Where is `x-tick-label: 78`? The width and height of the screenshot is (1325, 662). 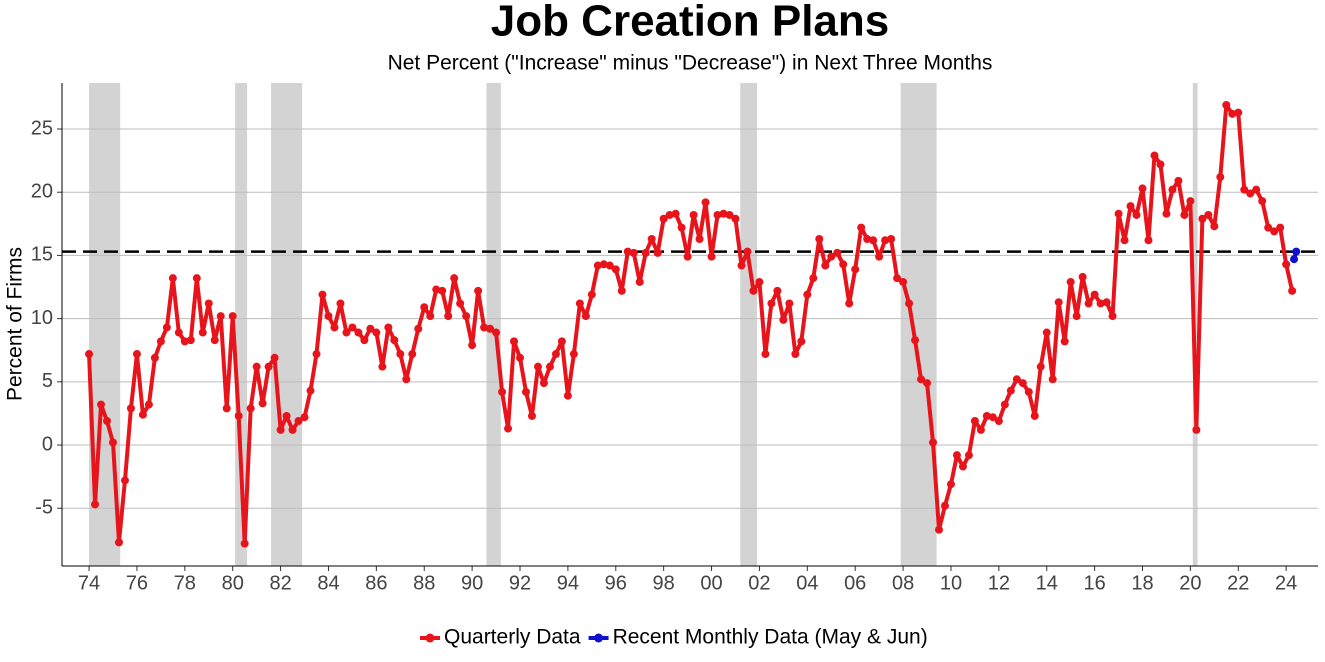 x-tick-label: 78 is located at coordinates (185, 583).